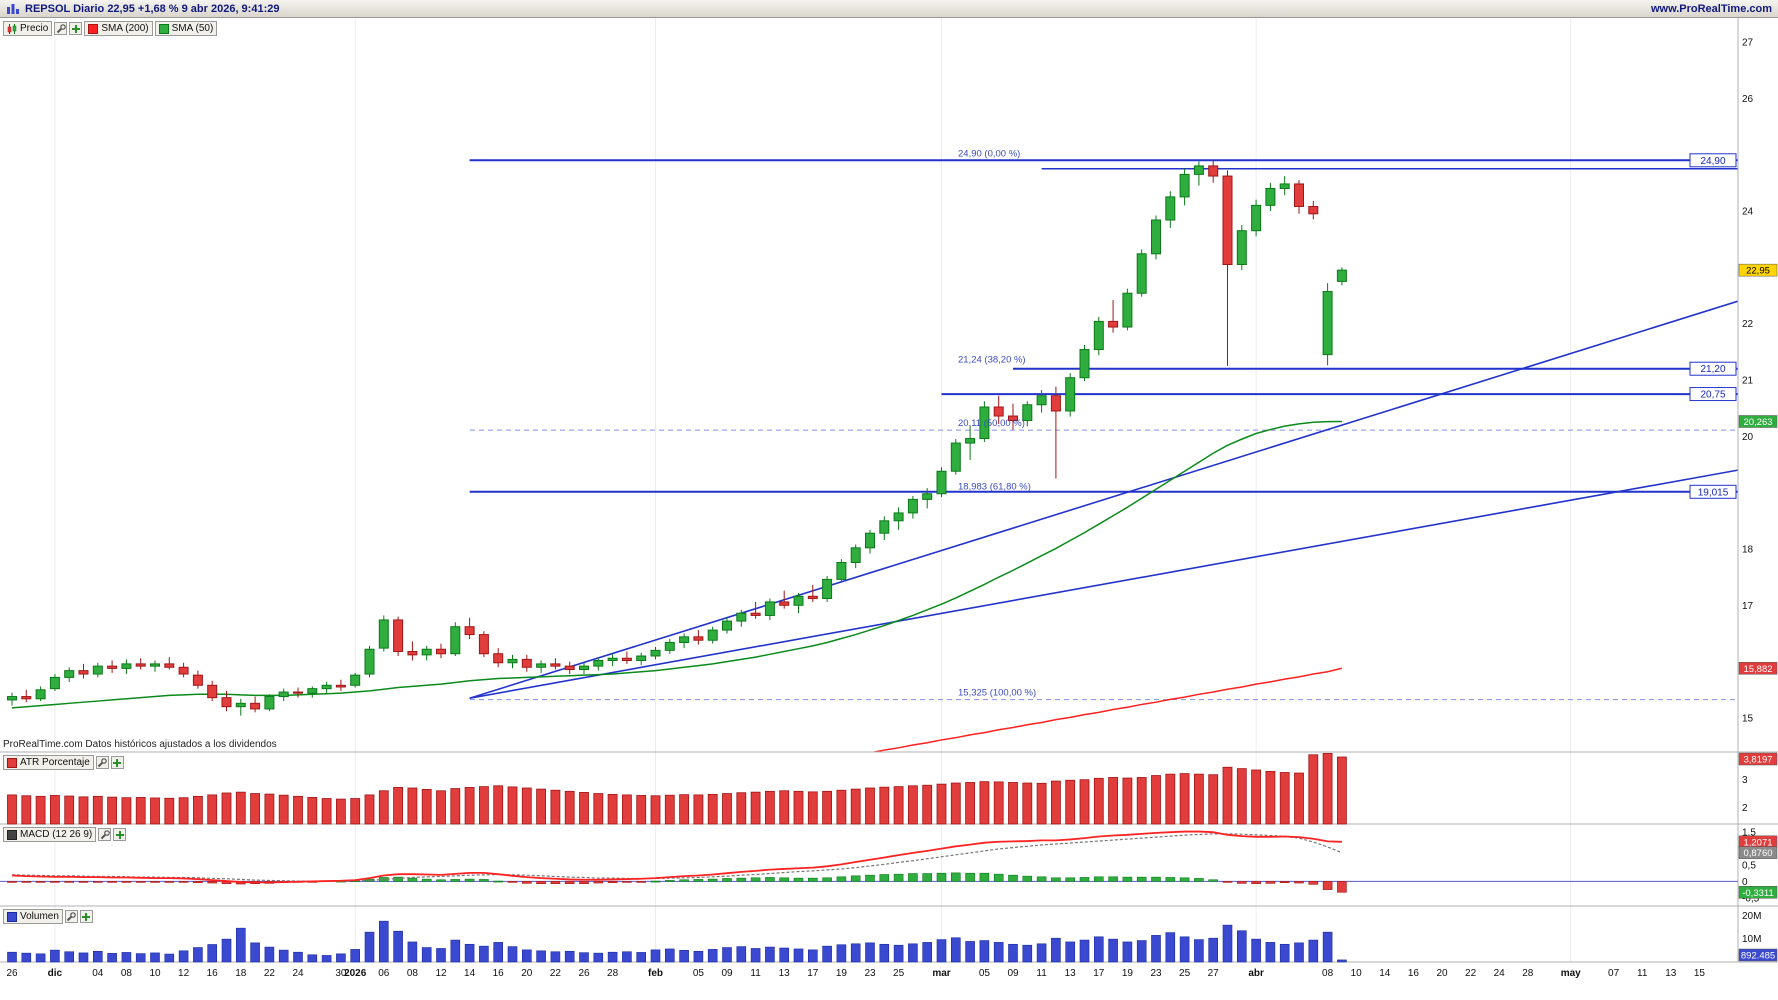  What do you see at coordinates (28, 28) in the screenshot?
I see `price-legend-chip: Precio` at bounding box center [28, 28].